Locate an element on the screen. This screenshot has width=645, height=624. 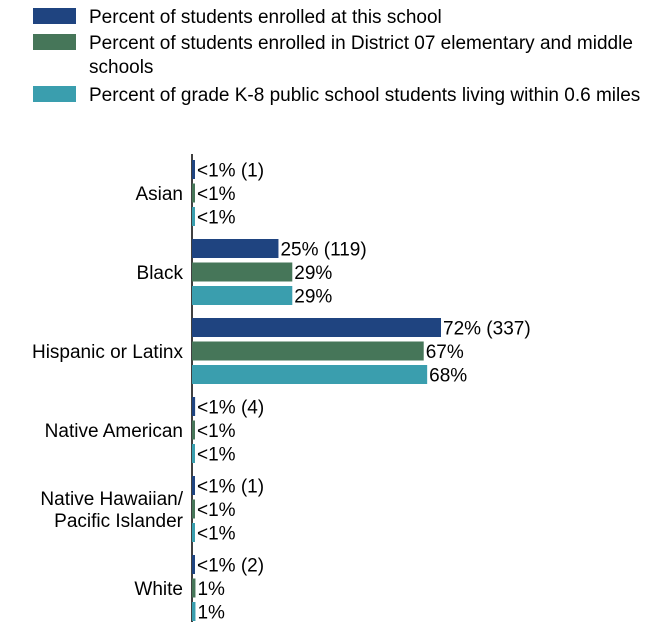
category-label: Black is located at coordinates (160, 273).